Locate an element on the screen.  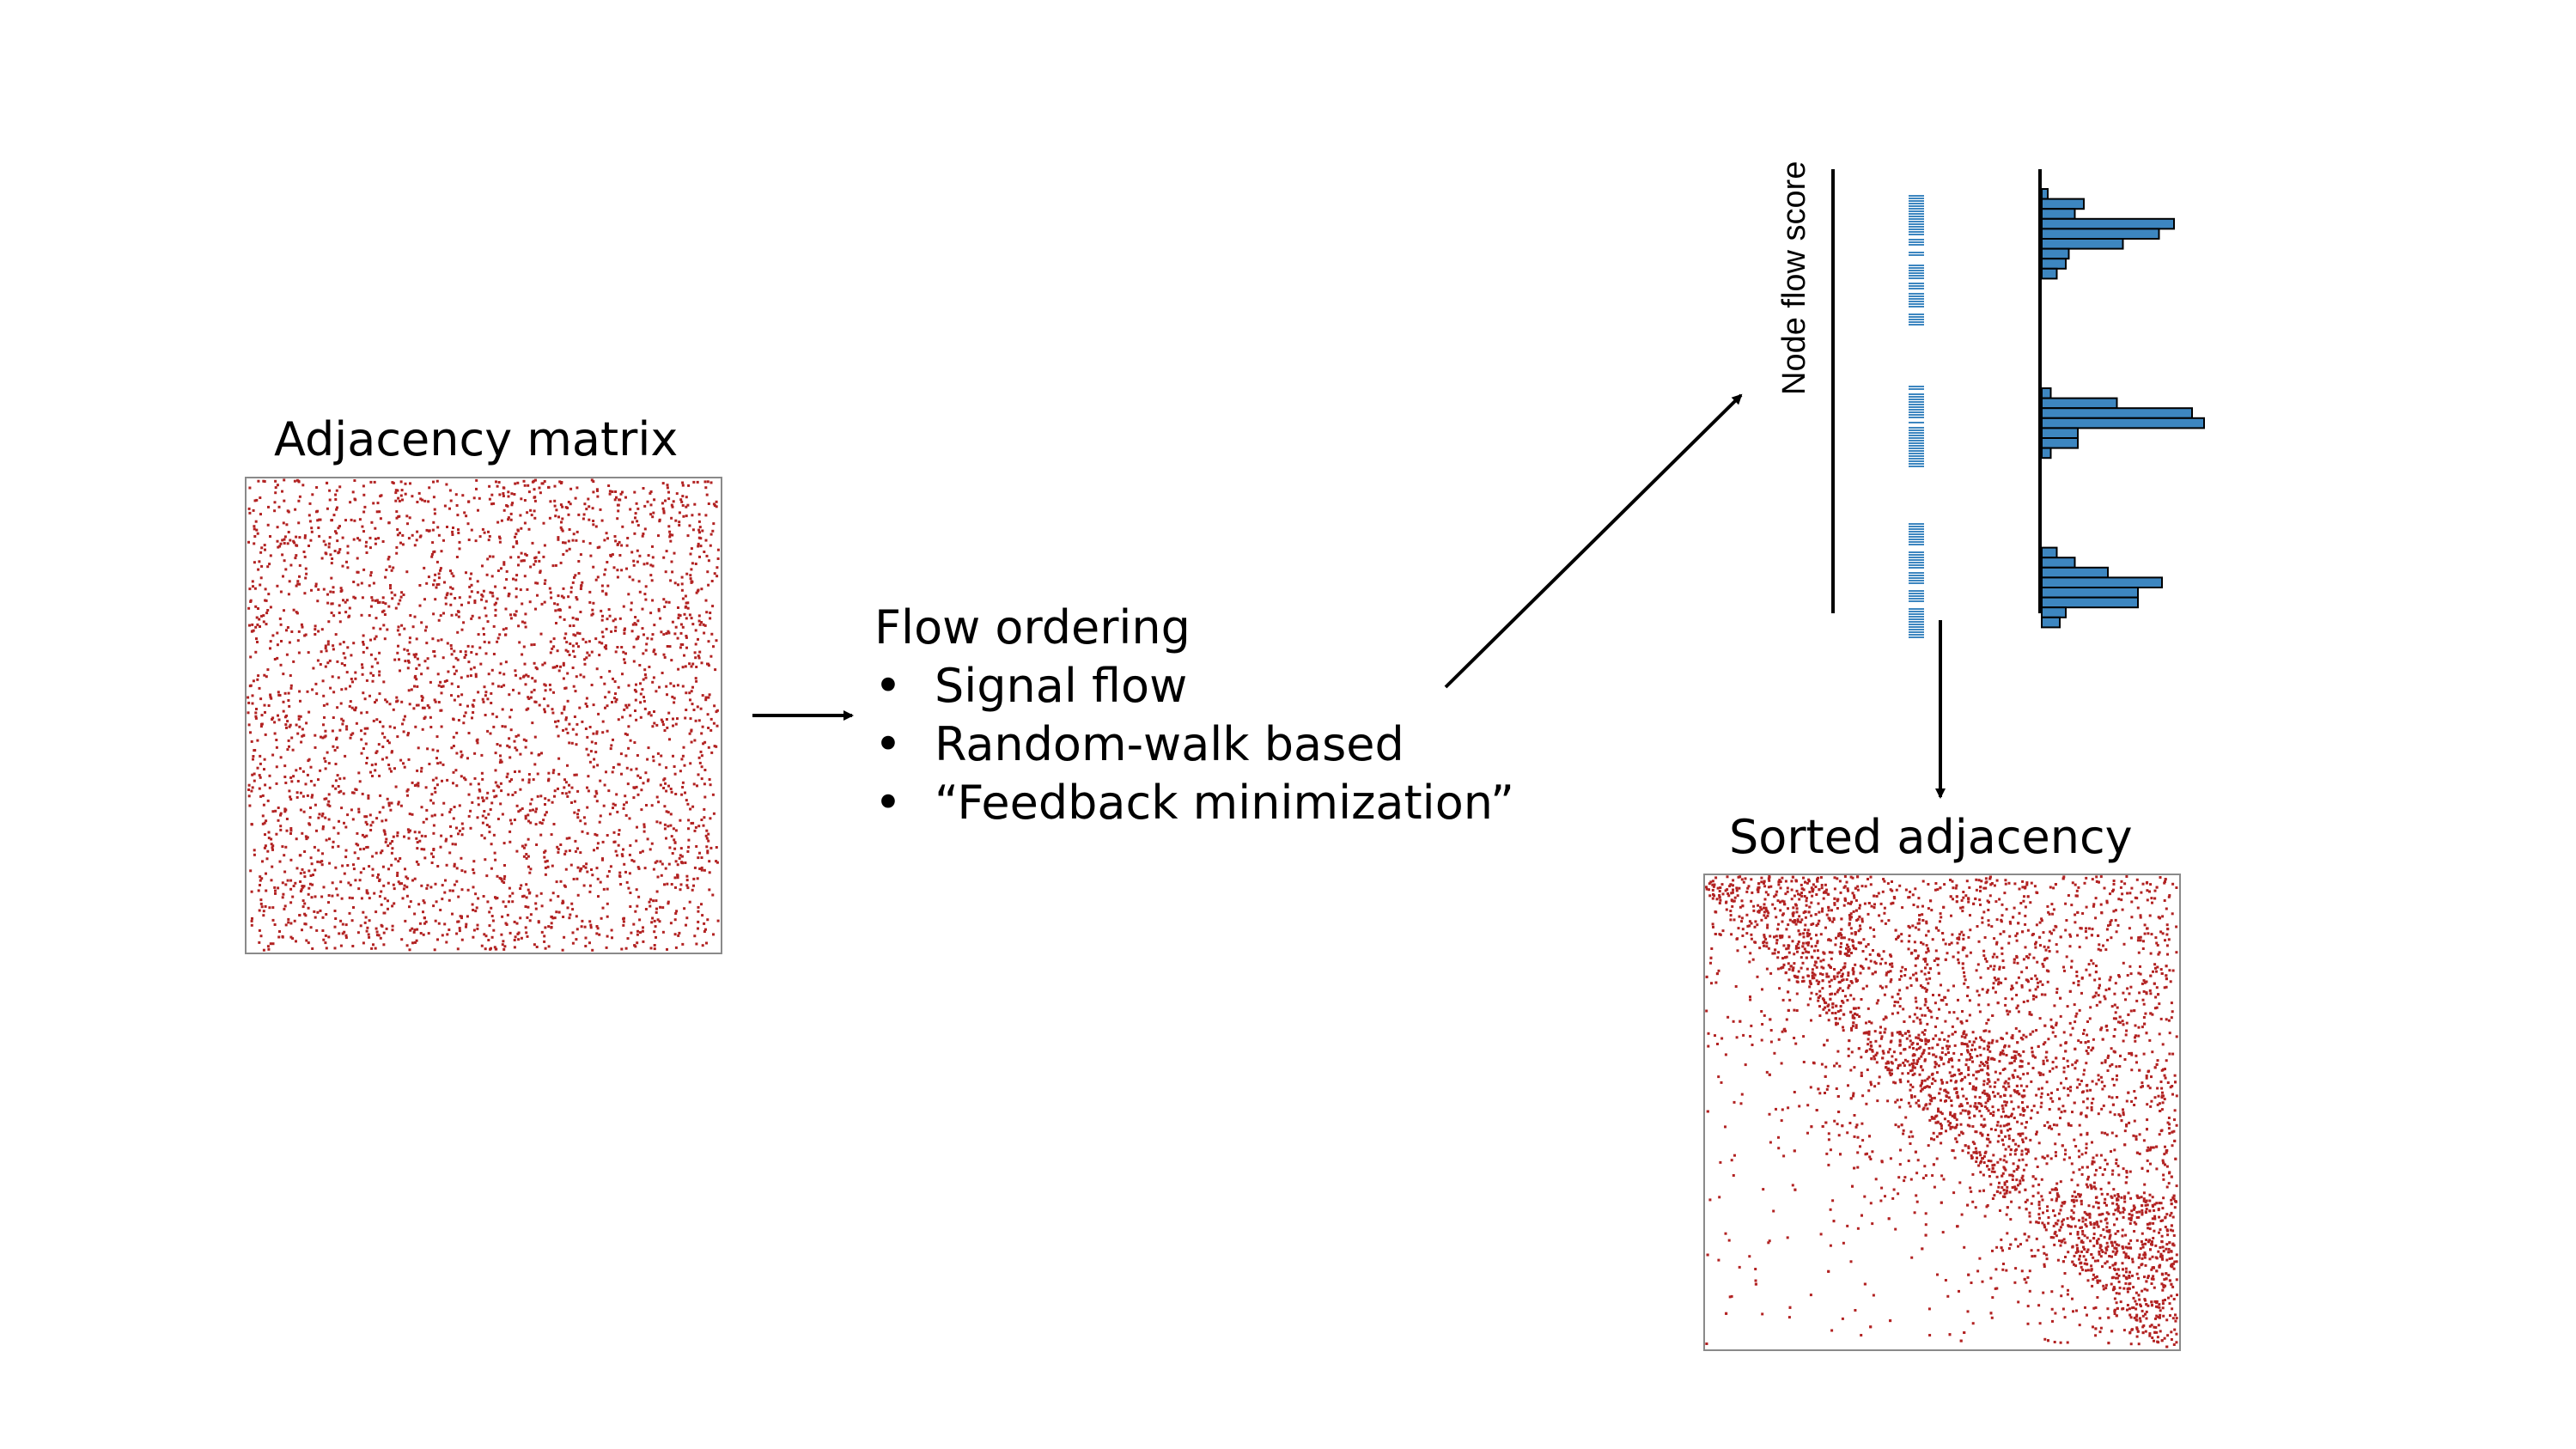
adjacency-matrix-title: Adjacency matrix is located at coordinates (476, 439).